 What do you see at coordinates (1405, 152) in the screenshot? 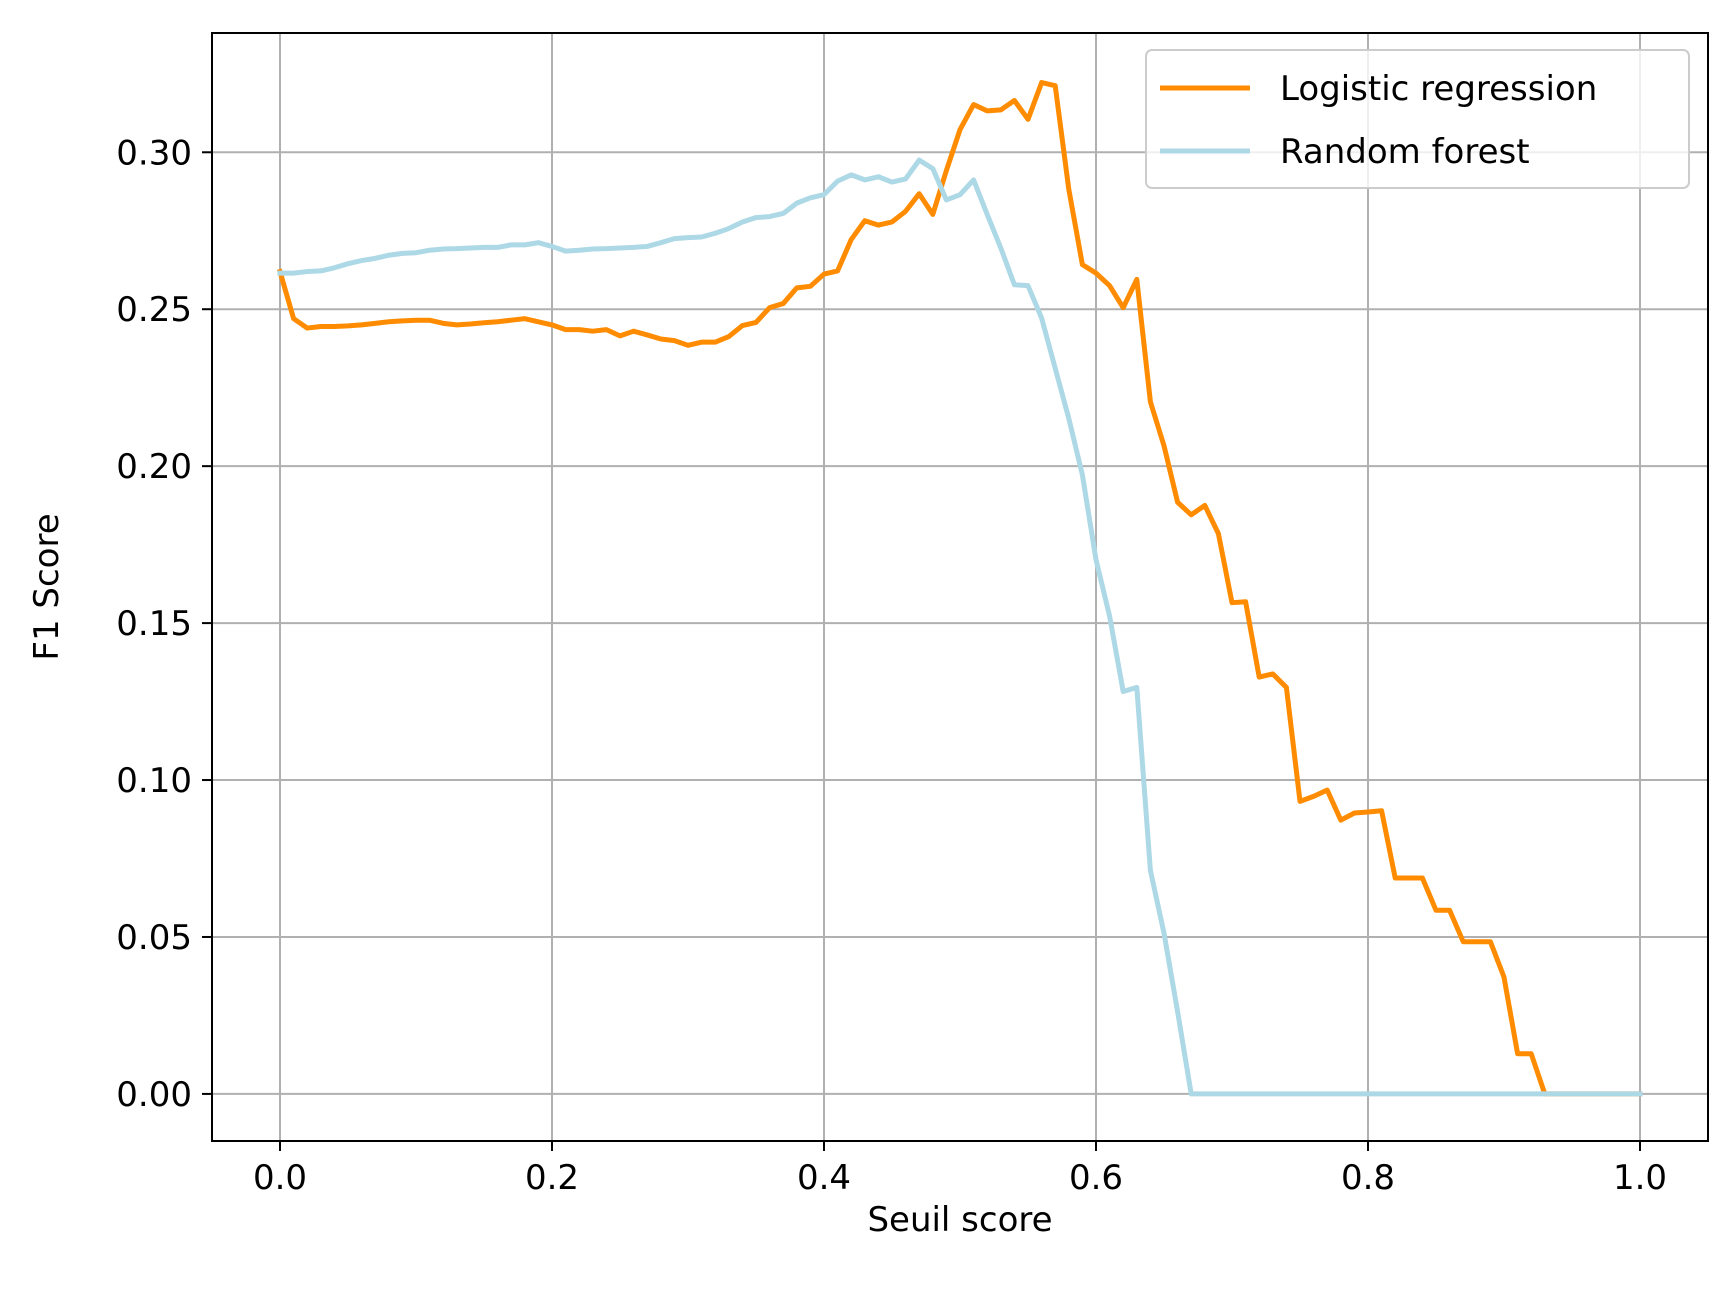
I see `legend-entry: Random forest` at bounding box center [1405, 152].